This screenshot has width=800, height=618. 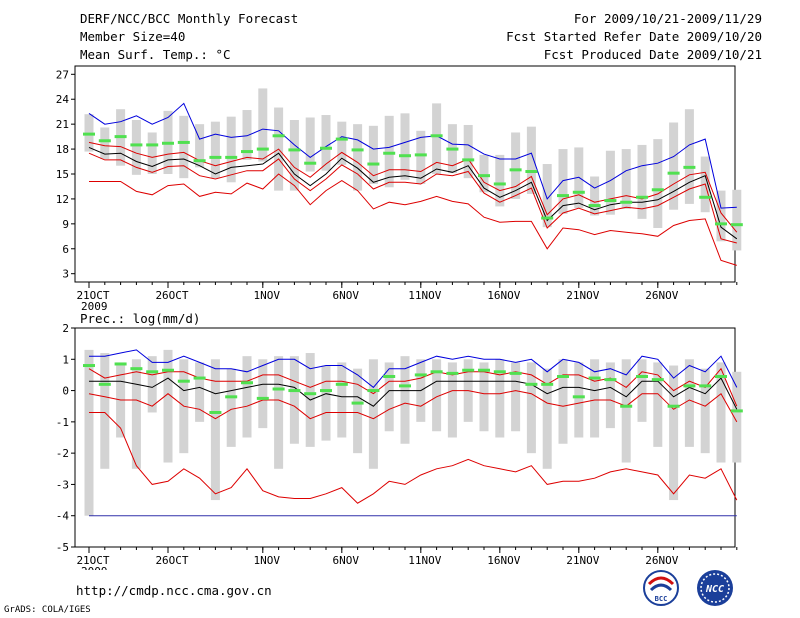 What do you see at coordinates (688, 588) in the screenshot?
I see `agency-logos: BCC NCC` at bounding box center [688, 588].